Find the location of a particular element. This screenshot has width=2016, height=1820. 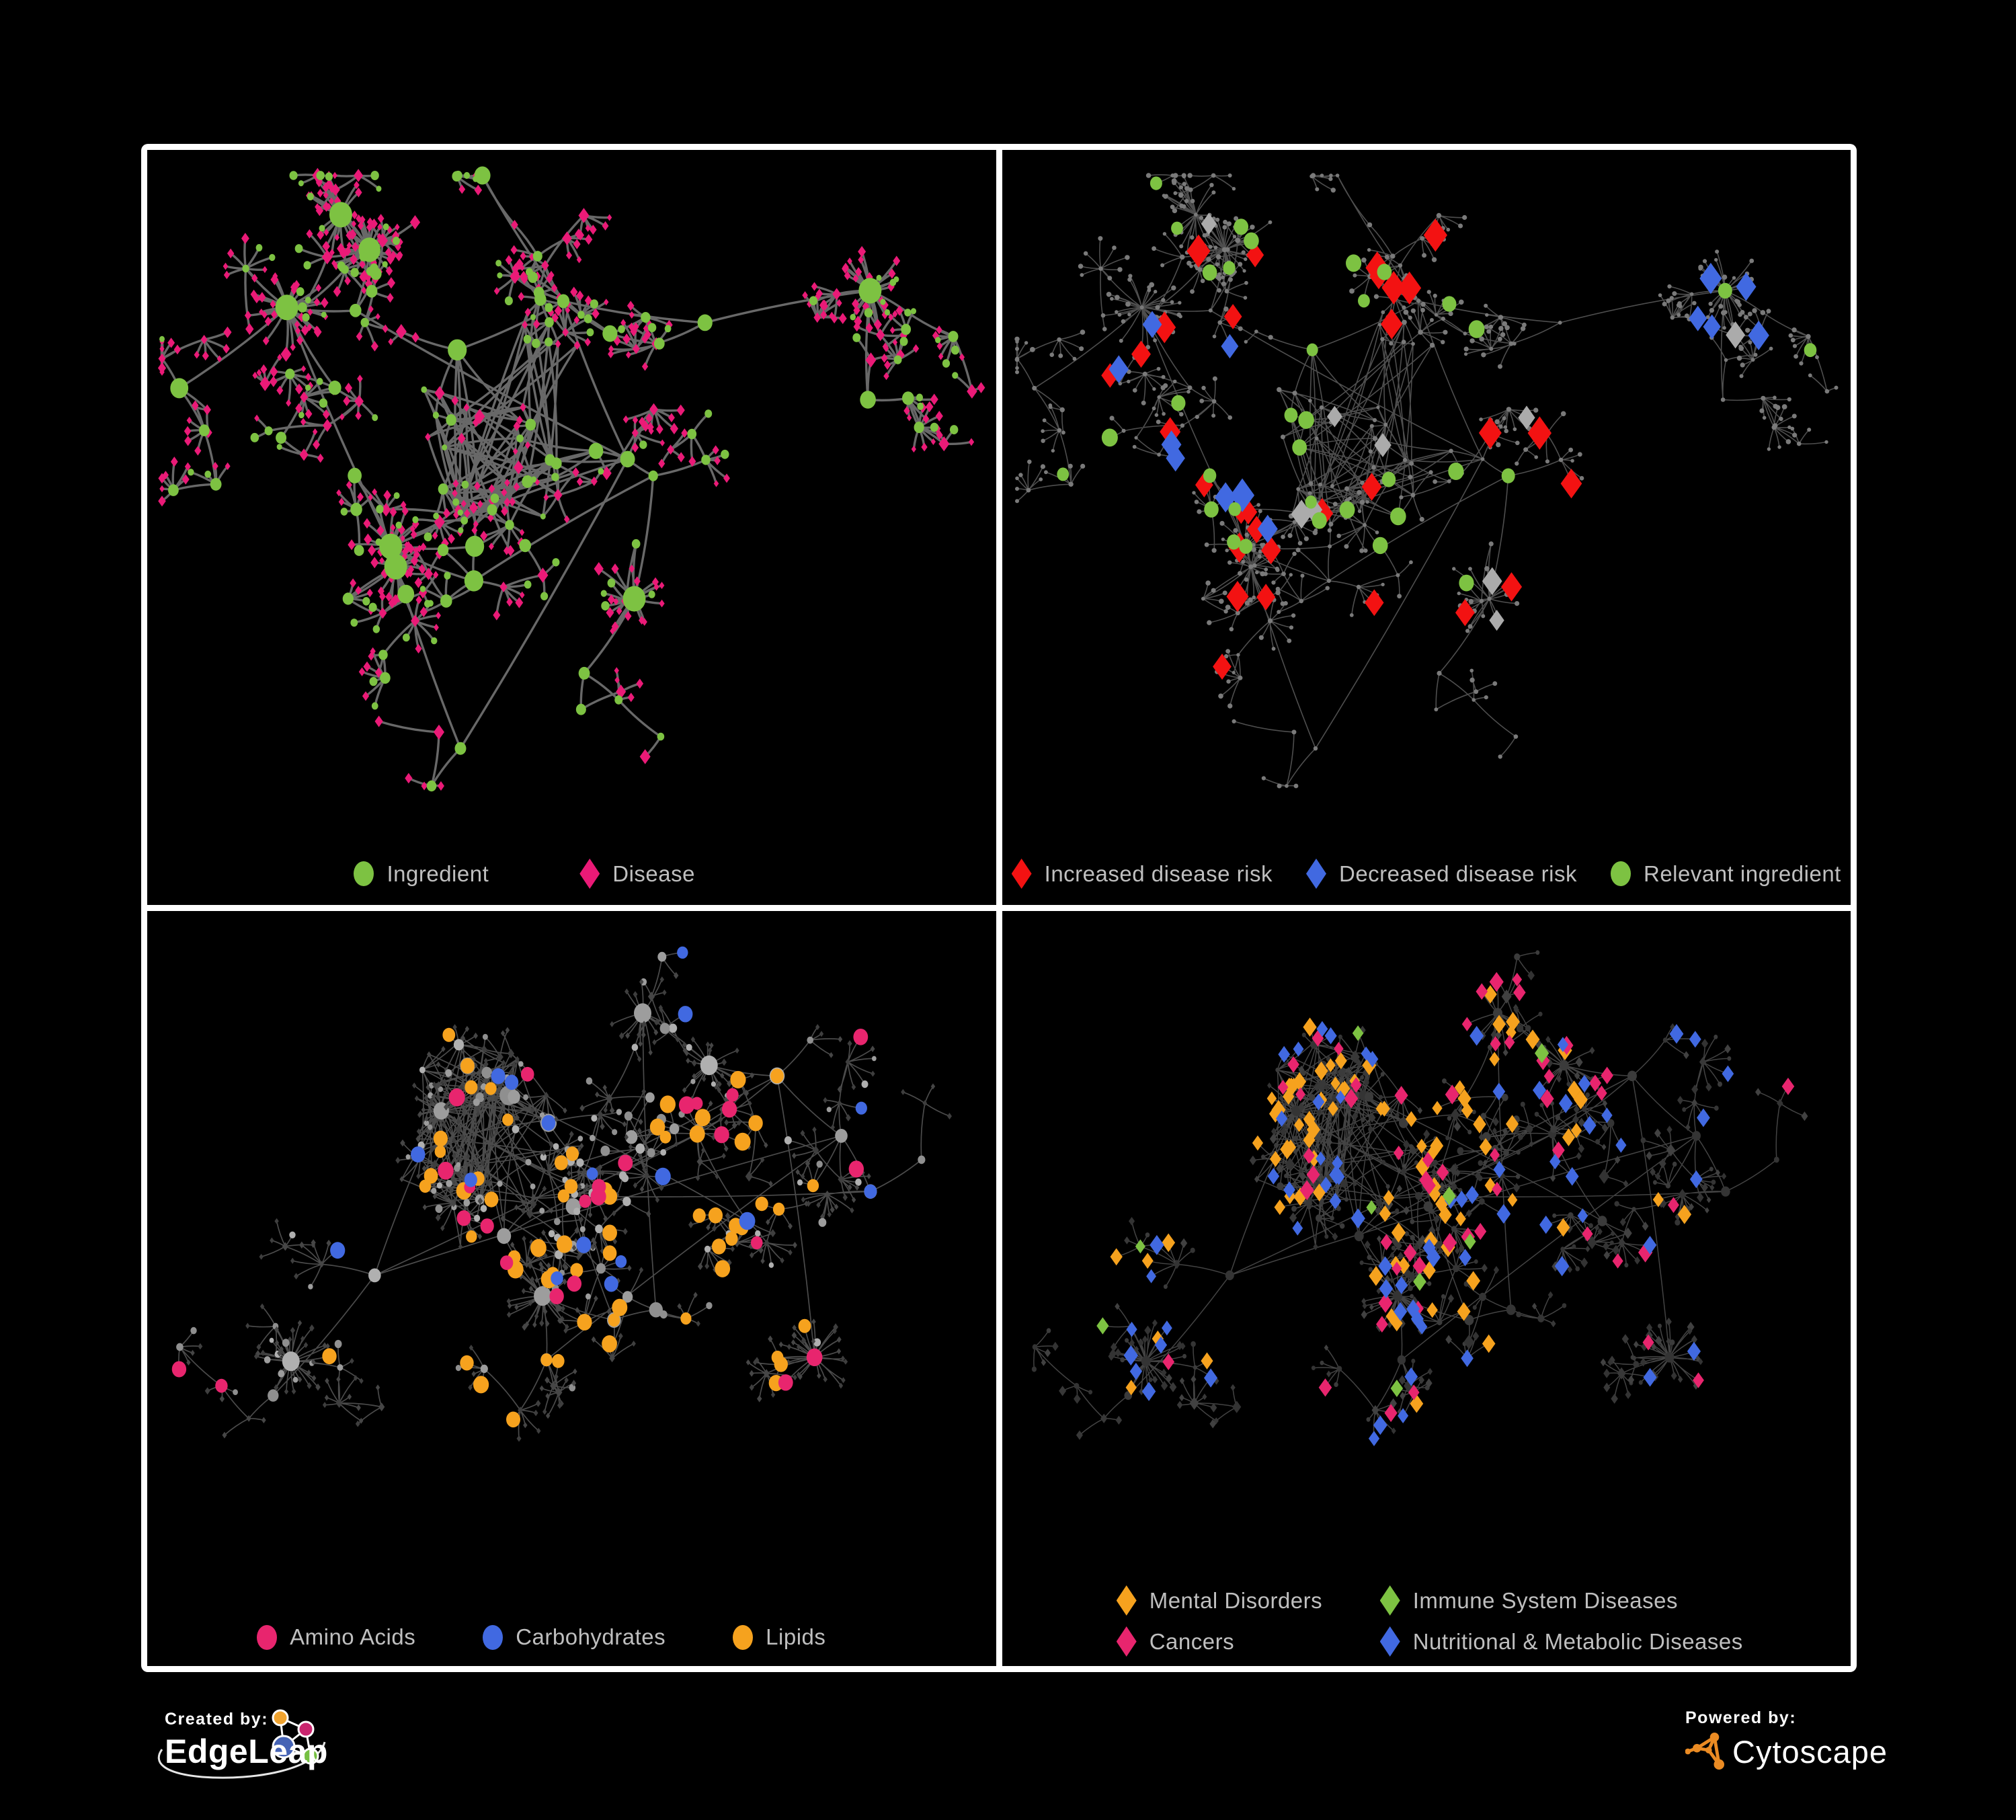

legend-item: Immune System Diseases is located at coordinates (1561, 1600).